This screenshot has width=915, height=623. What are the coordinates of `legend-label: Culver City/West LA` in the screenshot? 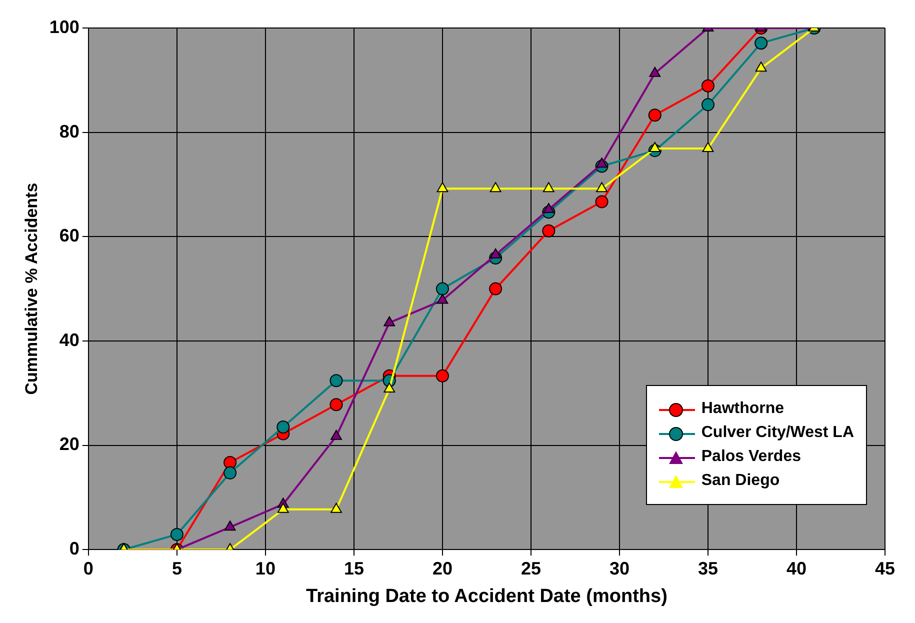 It's located at (777, 433).